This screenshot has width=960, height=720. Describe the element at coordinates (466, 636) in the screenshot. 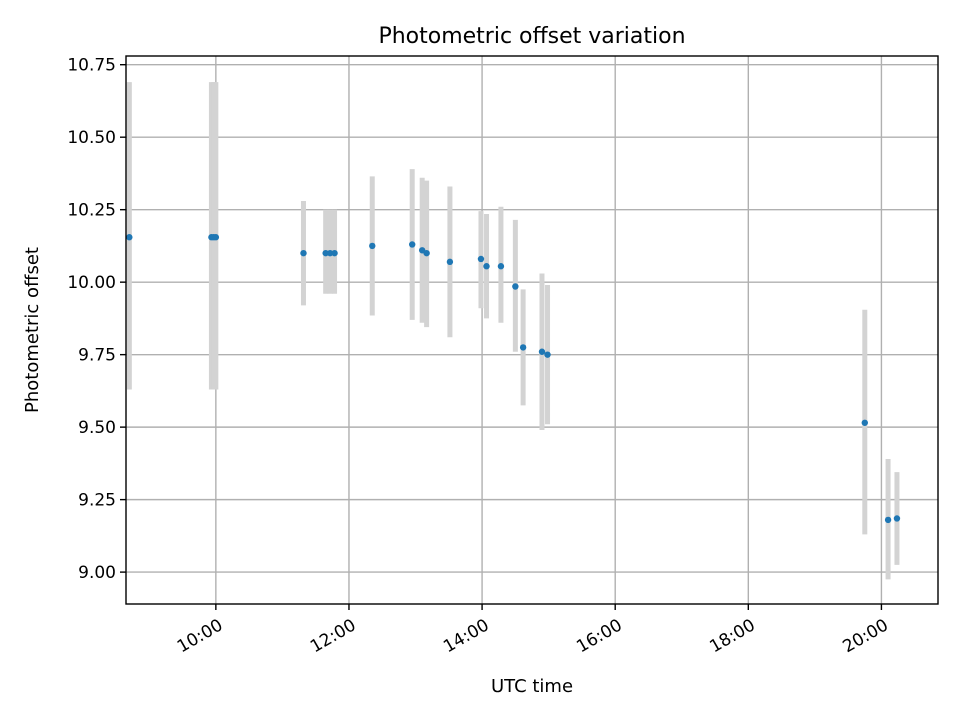

I see `x-tick-label: 14:00` at that location.